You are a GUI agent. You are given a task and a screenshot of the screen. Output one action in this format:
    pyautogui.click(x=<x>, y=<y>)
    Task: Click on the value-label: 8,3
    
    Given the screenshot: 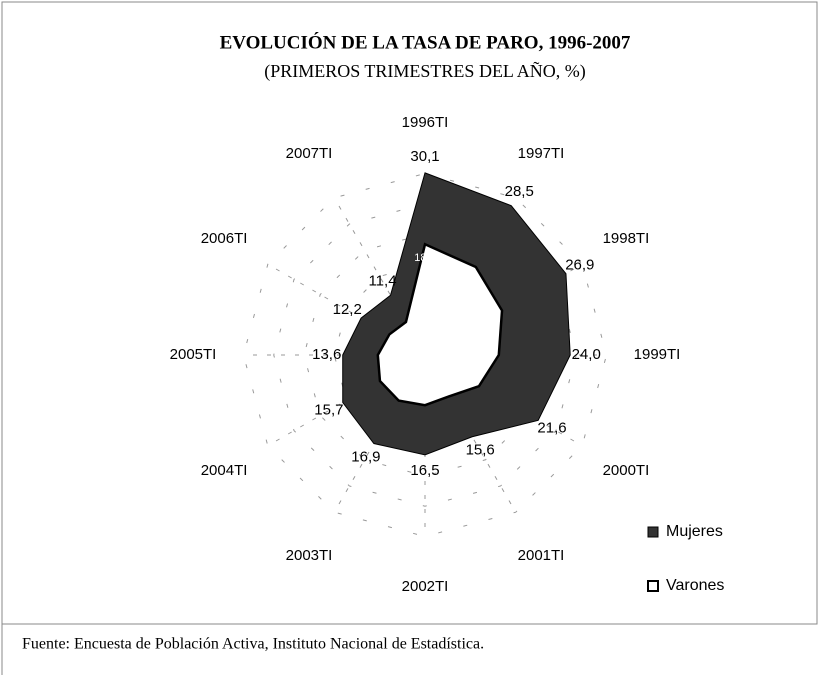 What is the action you would take?
    pyautogui.click(x=424, y=391)
    